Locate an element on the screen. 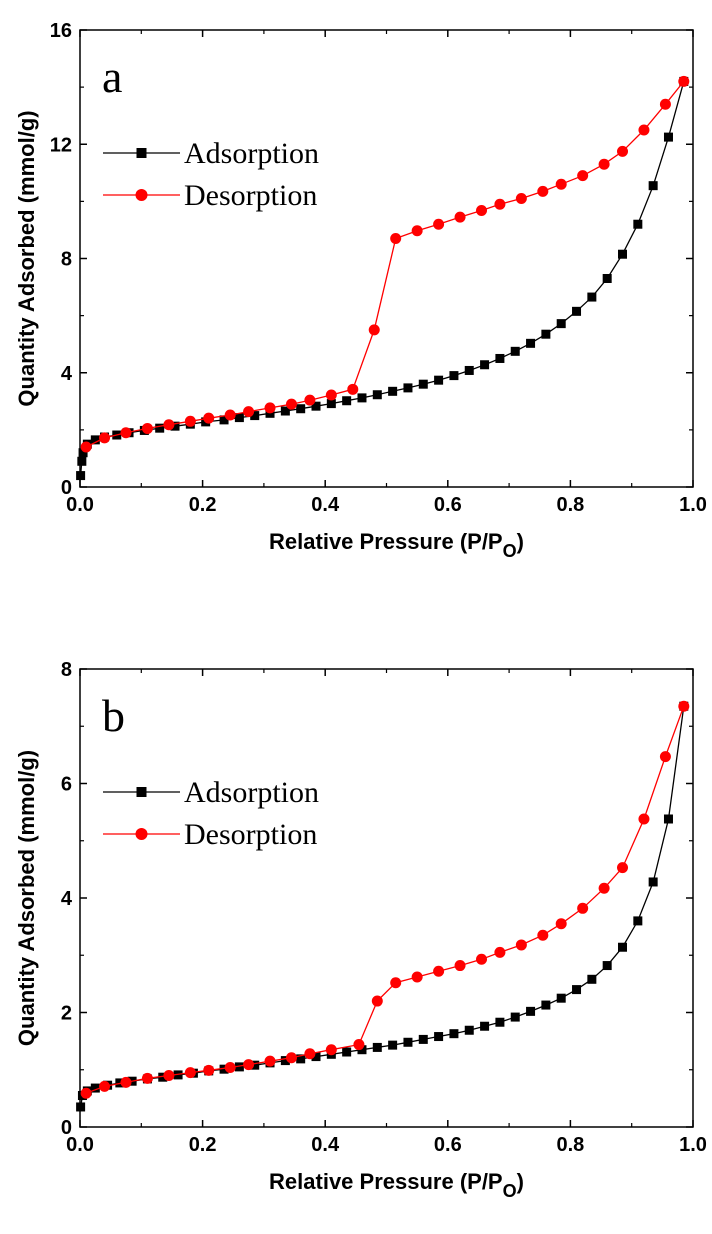  y-tick-label: 2 is located at coordinates (66, 1014).